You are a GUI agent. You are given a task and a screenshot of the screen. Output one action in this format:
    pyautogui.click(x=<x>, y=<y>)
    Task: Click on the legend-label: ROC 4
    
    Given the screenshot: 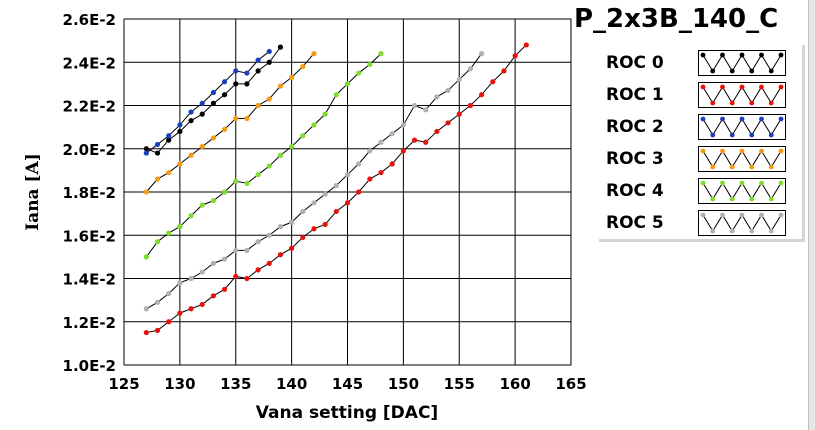 What is the action you would take?
    pyautogui.click(x=635, y=191)
    